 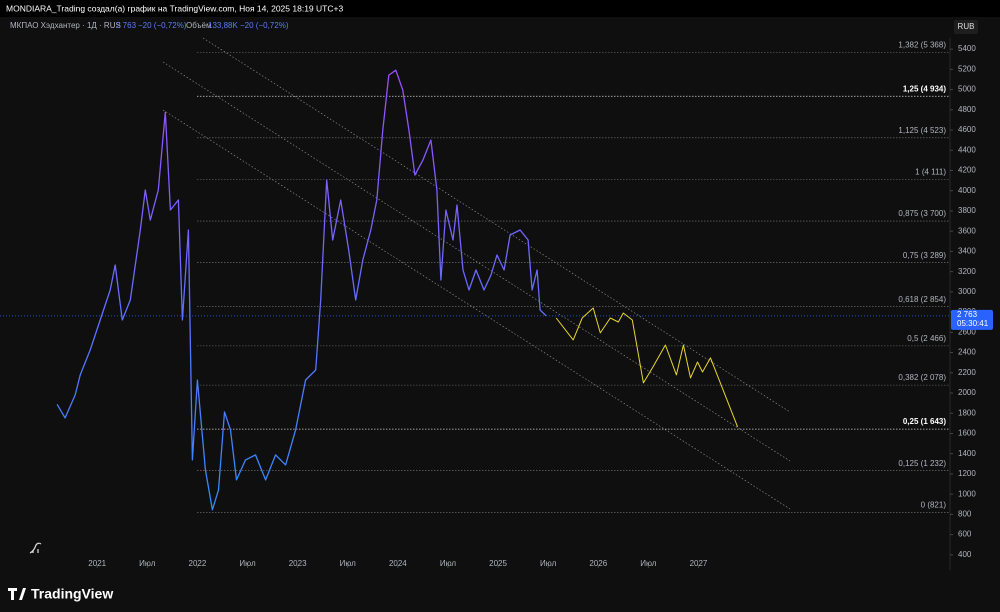 What do you see at coordinates (967, 433) in the screenshot?
I see `y-tick-label: 1600` at bounding box center [967, 433].